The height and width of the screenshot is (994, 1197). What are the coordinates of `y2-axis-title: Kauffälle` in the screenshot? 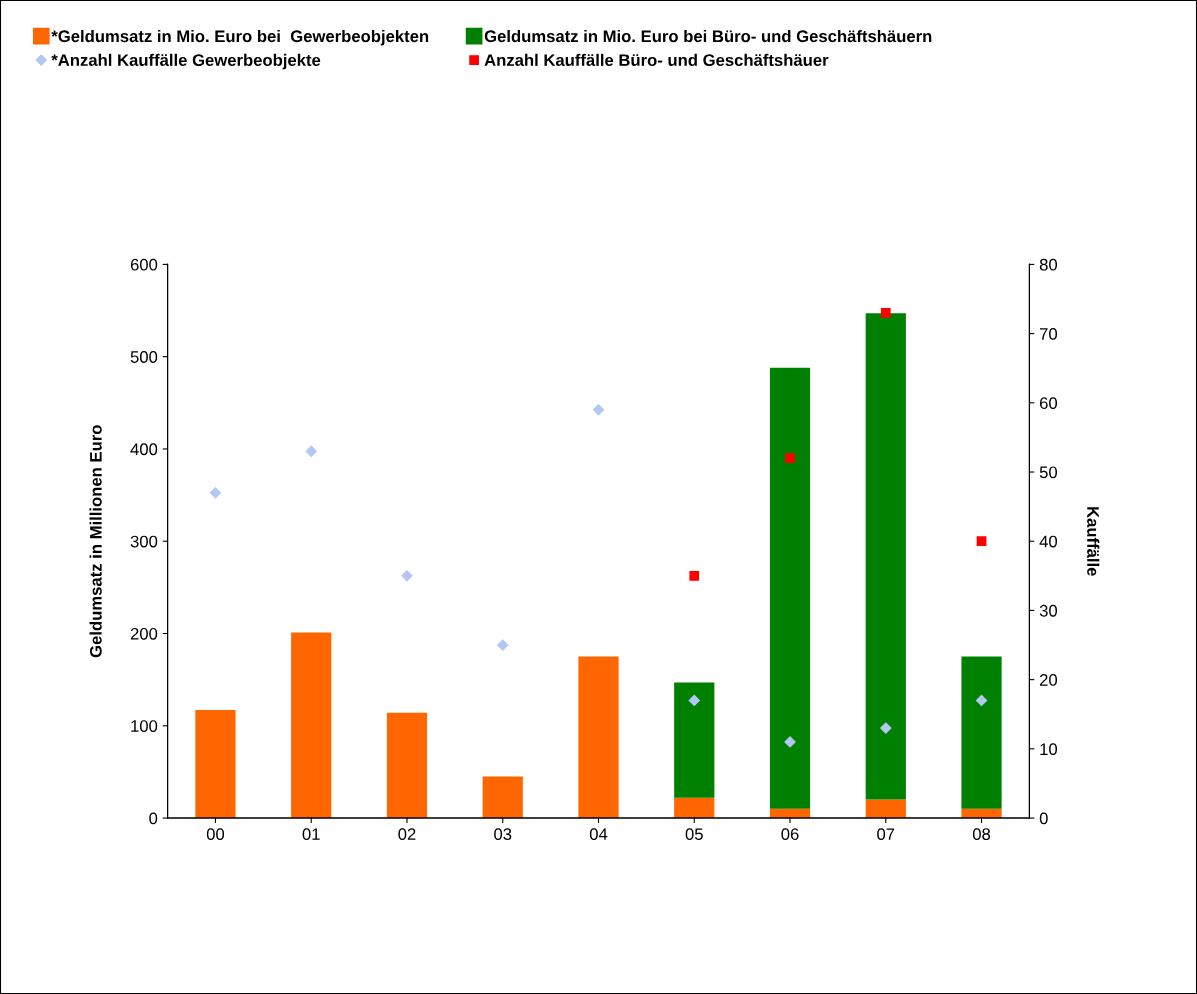 It's located at (1093, 541).